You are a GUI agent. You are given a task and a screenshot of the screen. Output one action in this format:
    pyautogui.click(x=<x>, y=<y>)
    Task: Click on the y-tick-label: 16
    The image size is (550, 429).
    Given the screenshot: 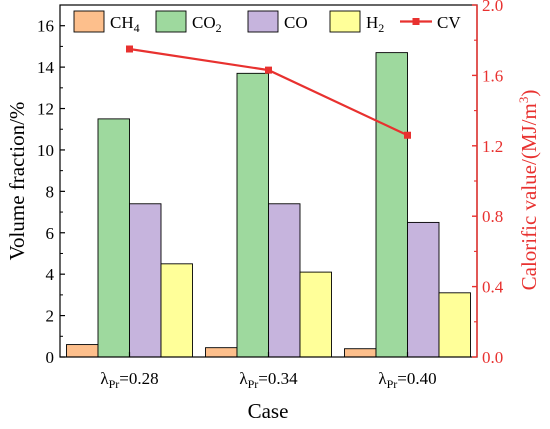 What is the action you would take?
    pyautogui.click(x=45, y=26)
    